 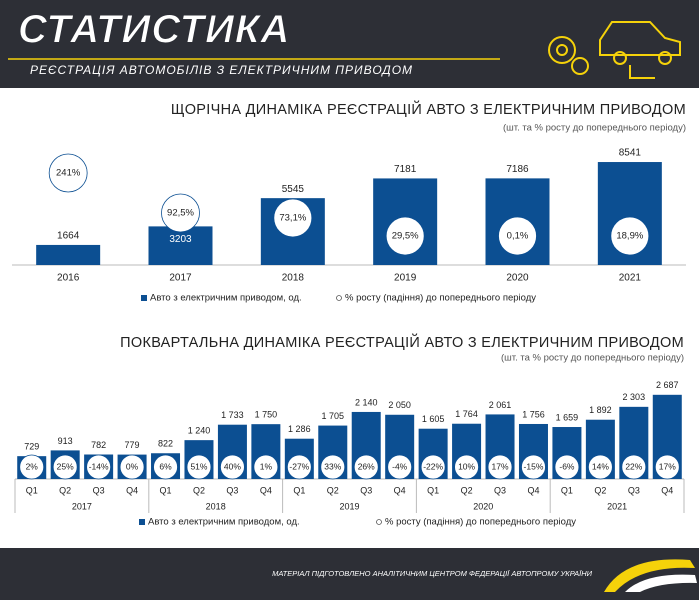 What do you see at coordinates (299, 429) in the screenshot?
I see `bar-value-label: 1 286` at bounding box center [299, 429].